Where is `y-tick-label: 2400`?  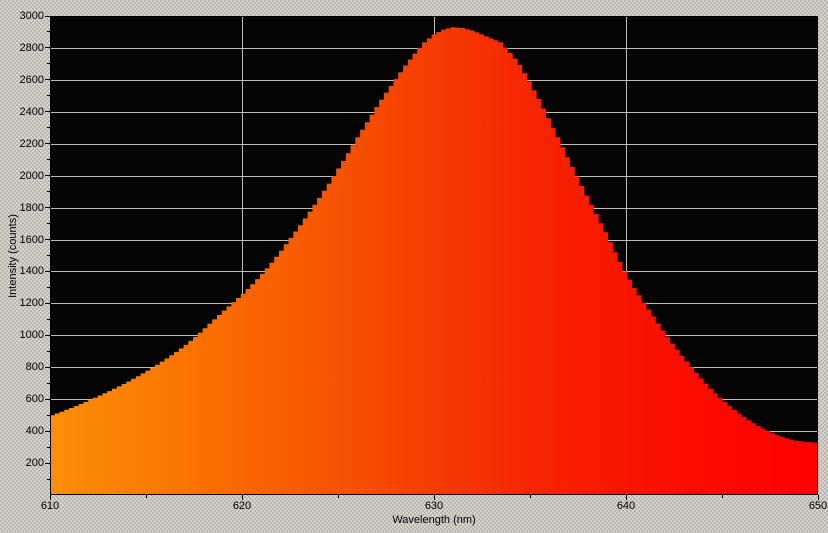
y-tick-label: 2400 is located at coordinates (31, 112).